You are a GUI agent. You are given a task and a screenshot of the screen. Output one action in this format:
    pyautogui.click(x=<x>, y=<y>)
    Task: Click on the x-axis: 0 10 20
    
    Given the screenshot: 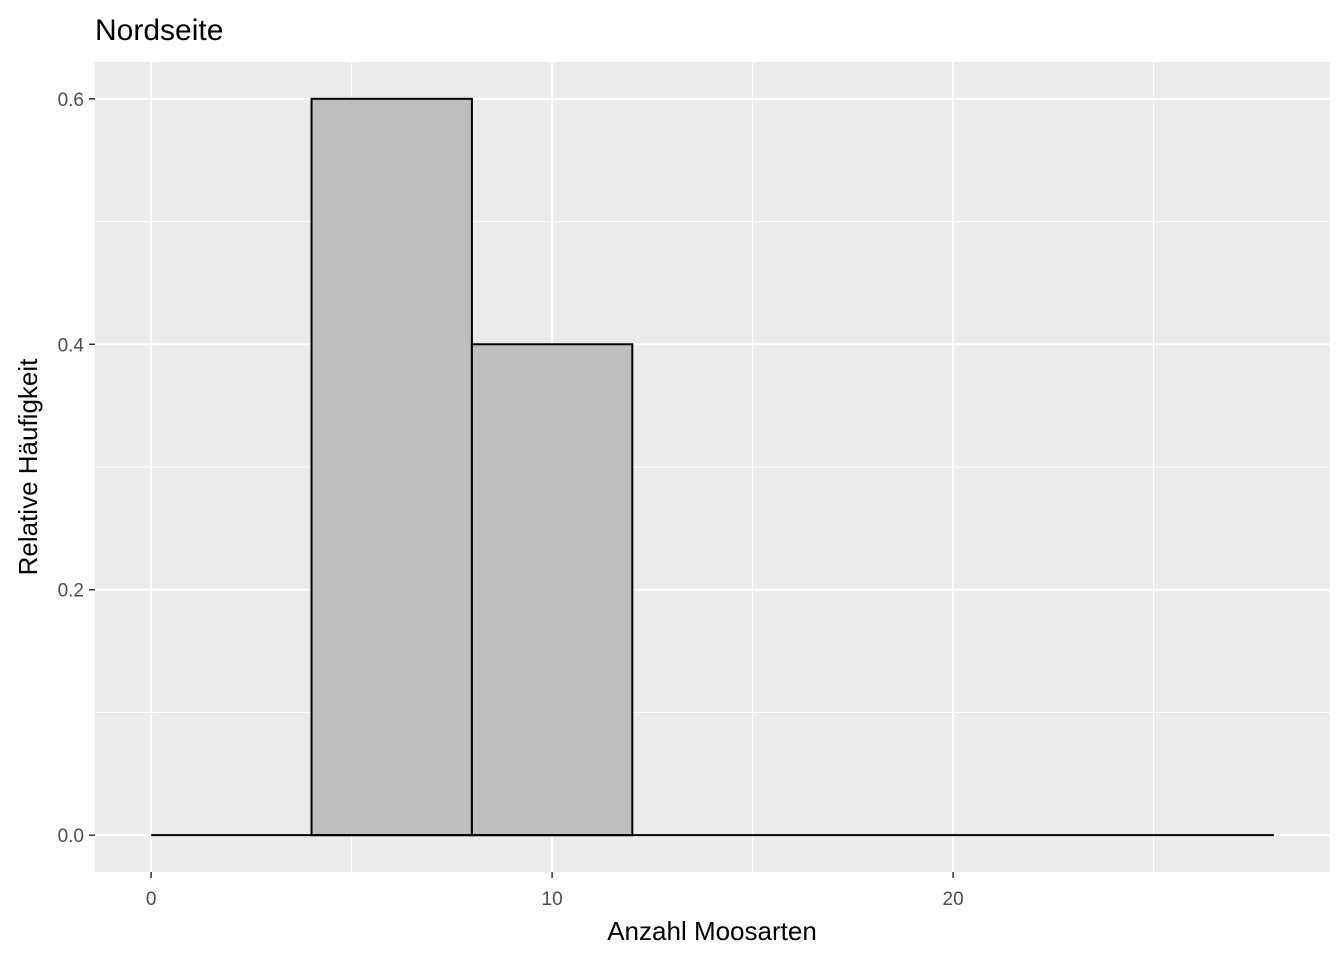 What is the action you would take?
    pyautogui.click(x=555, y=891)
    